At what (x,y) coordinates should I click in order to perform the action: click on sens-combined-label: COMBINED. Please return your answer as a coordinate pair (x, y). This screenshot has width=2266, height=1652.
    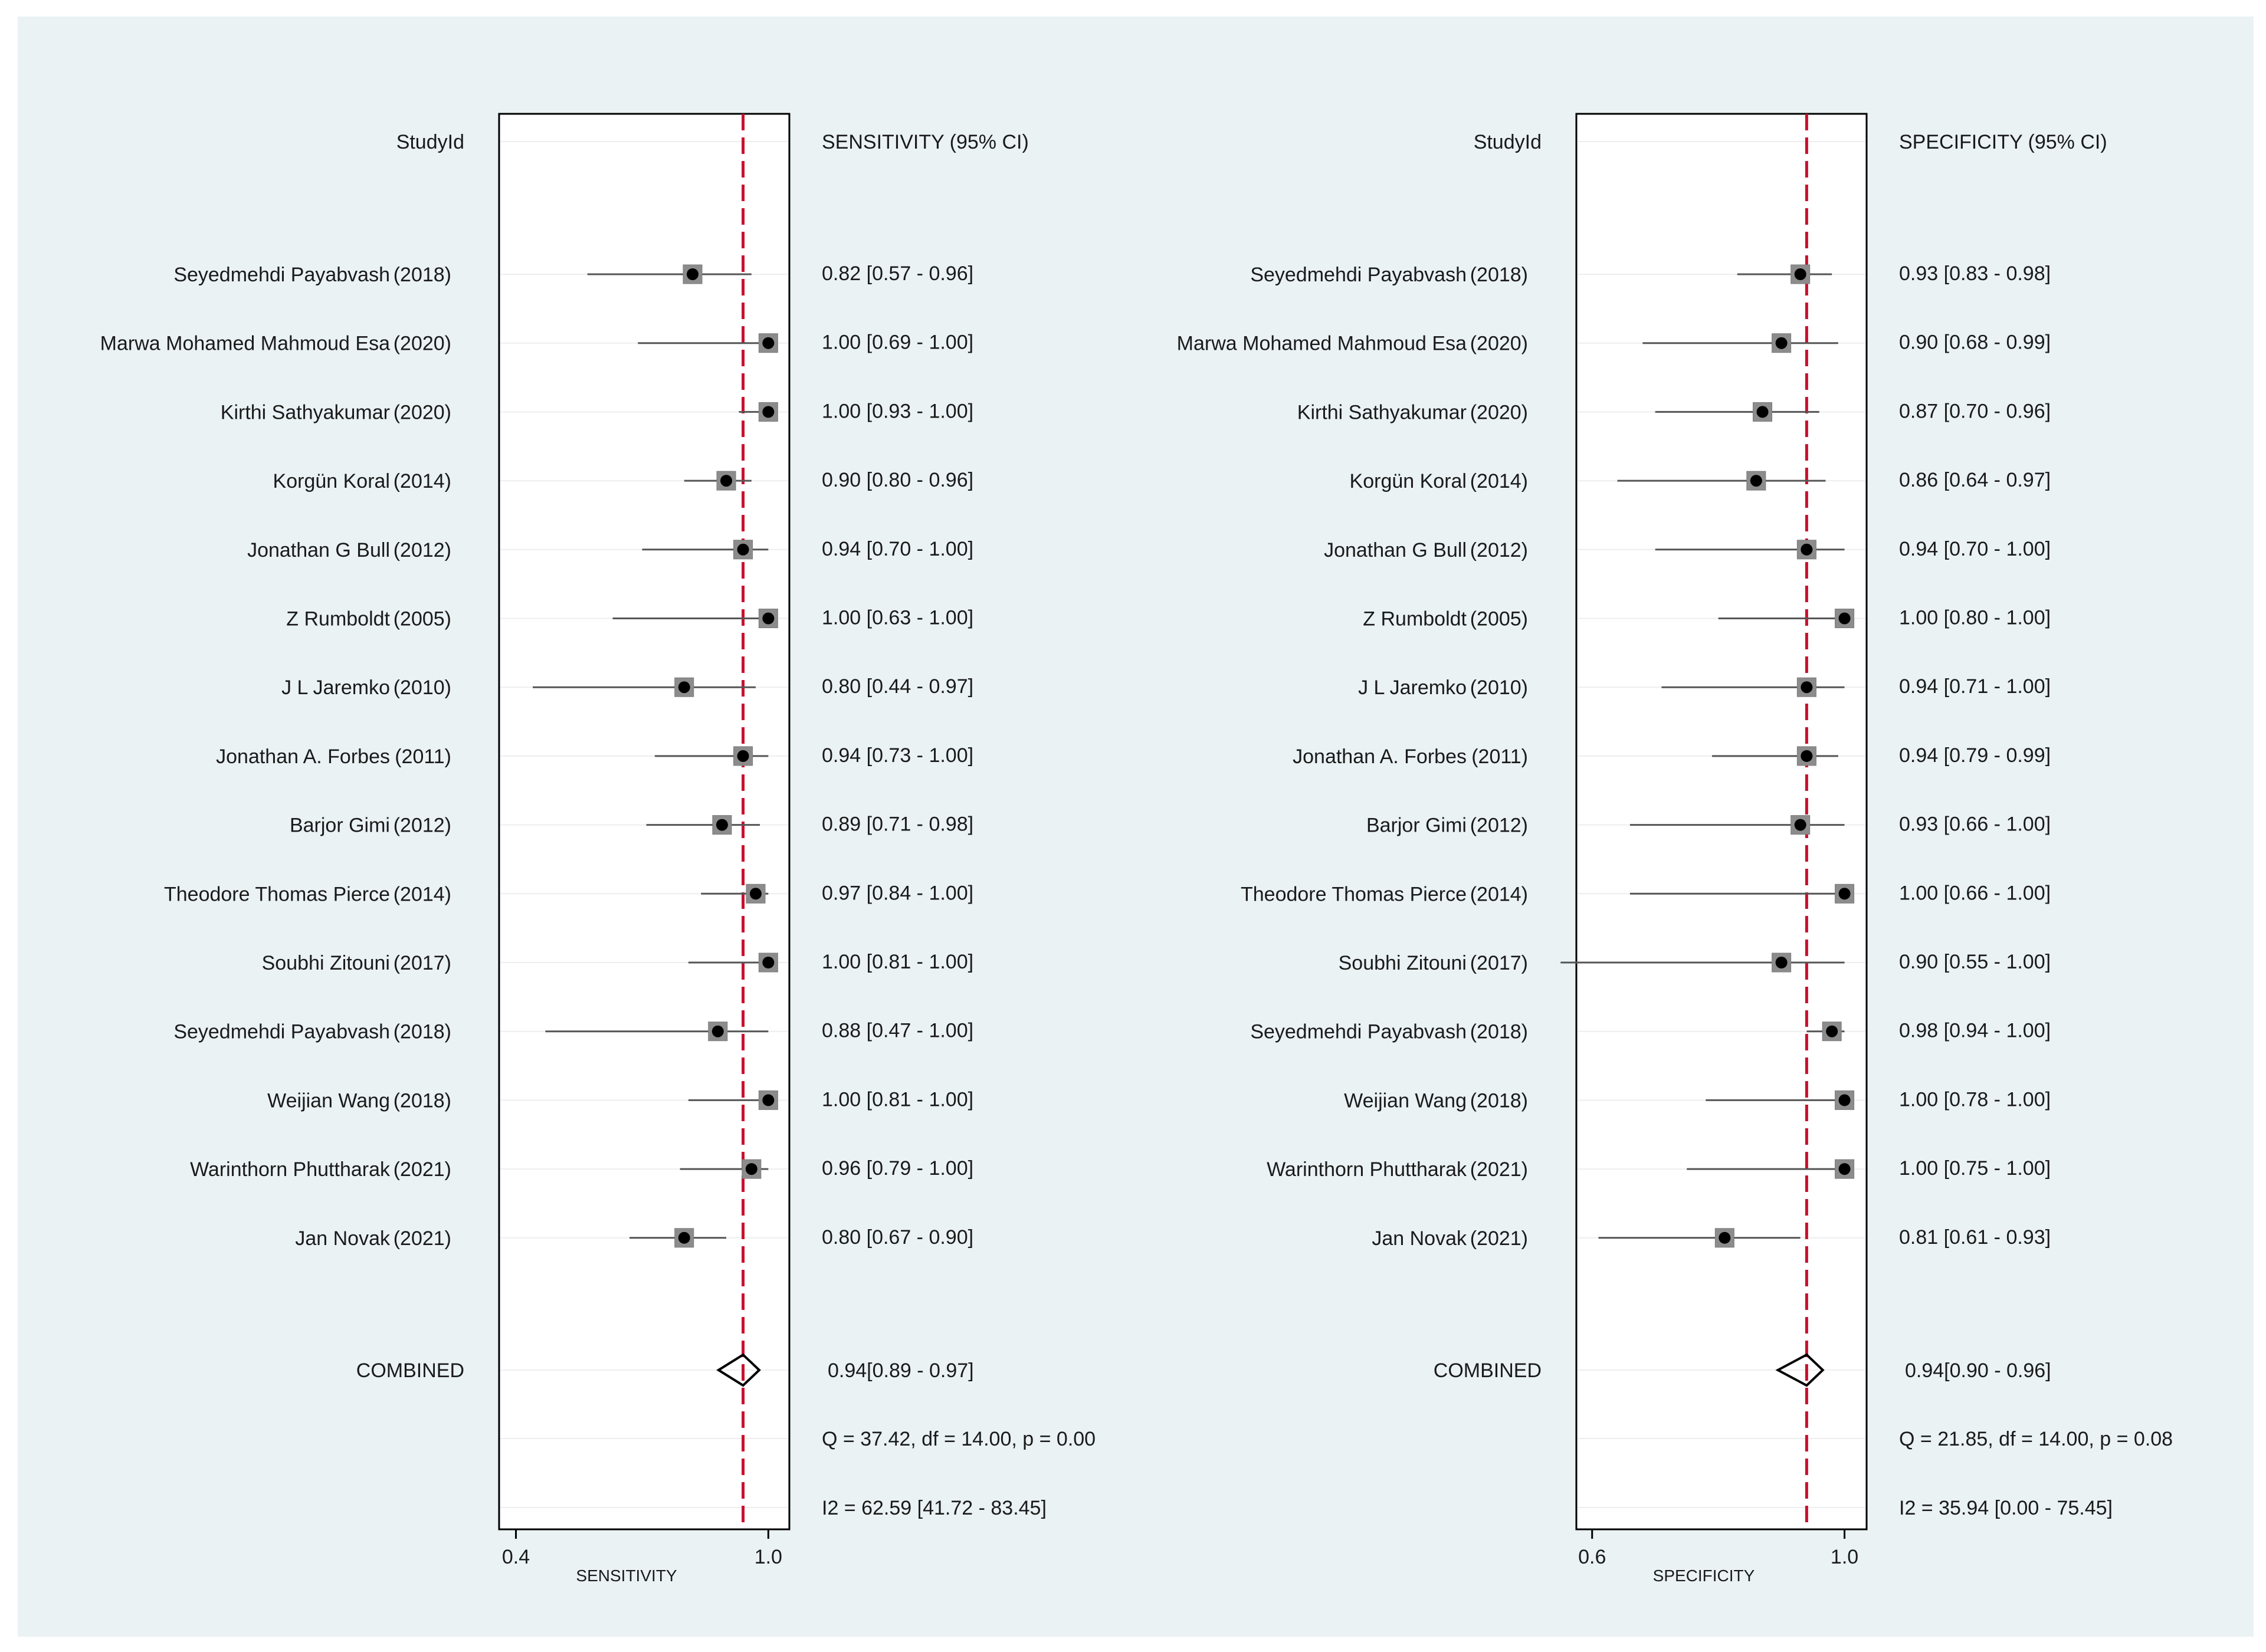
    Looking at the image, I should click on (410, 1370).